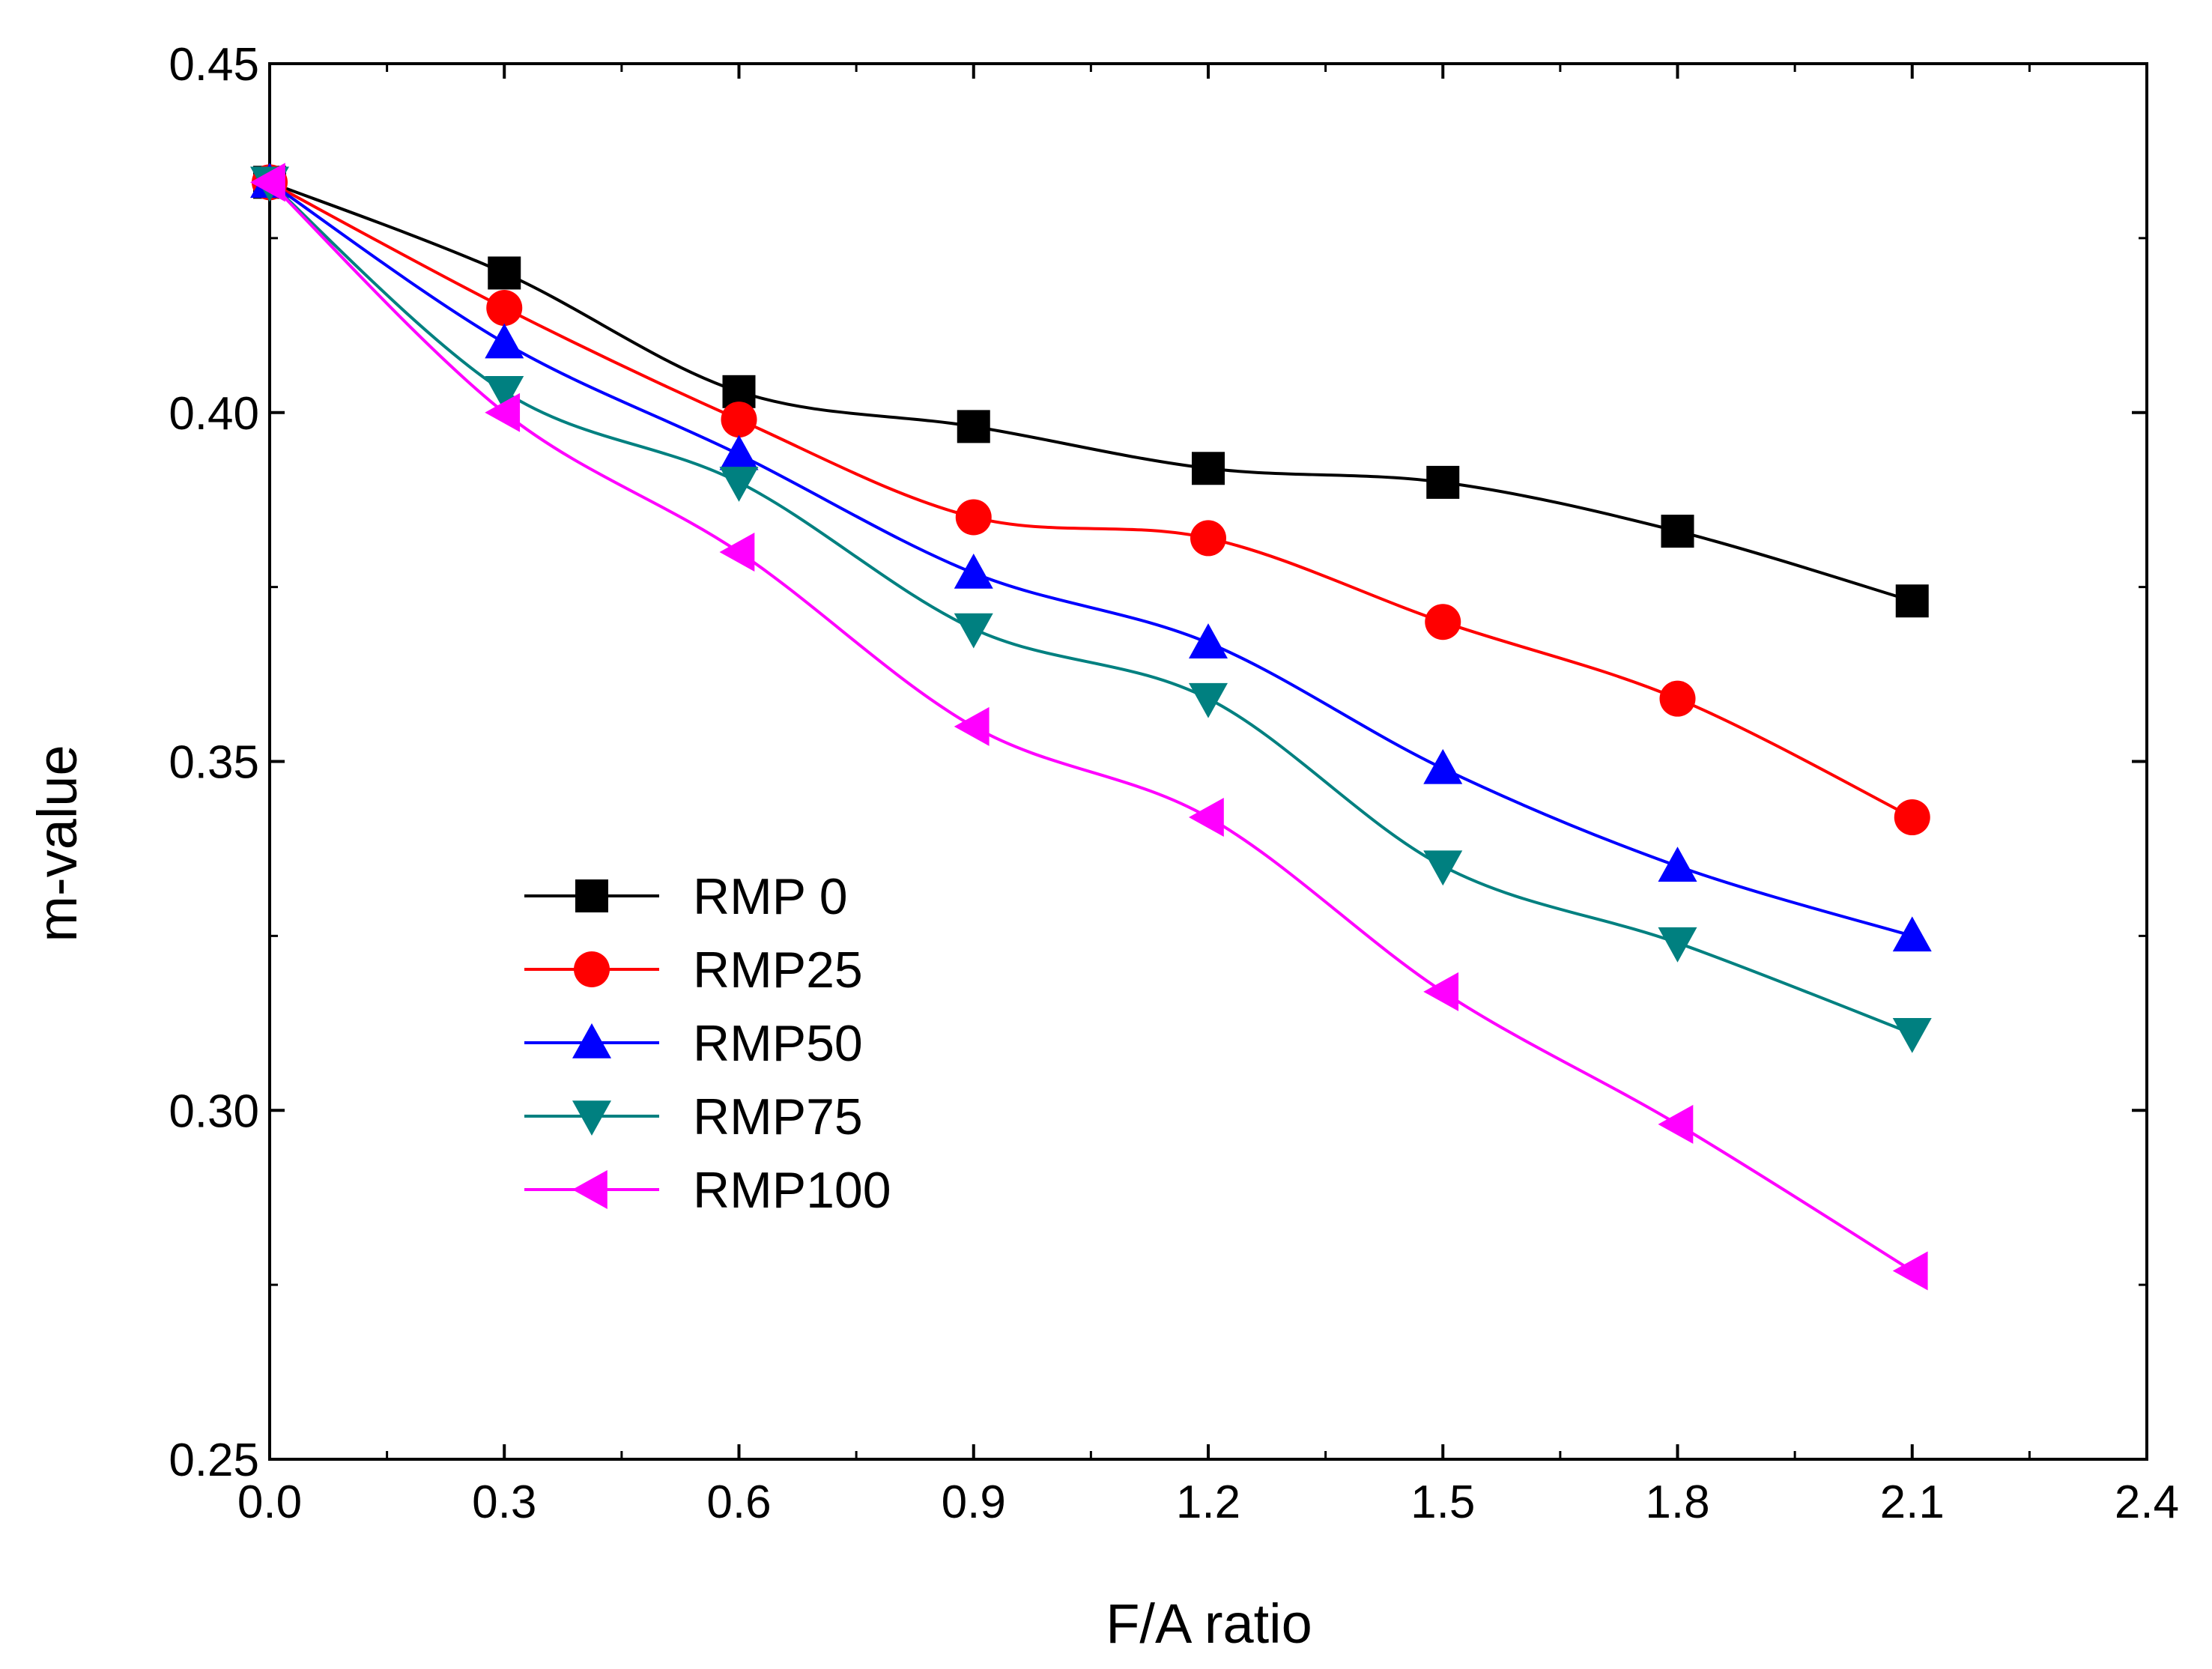 The width and height of the screenshot is (2212, 1669). Describe the element at coordinates (1912, 1502) in the screenshot. I see `x-tick-label: 2.1` at that location.